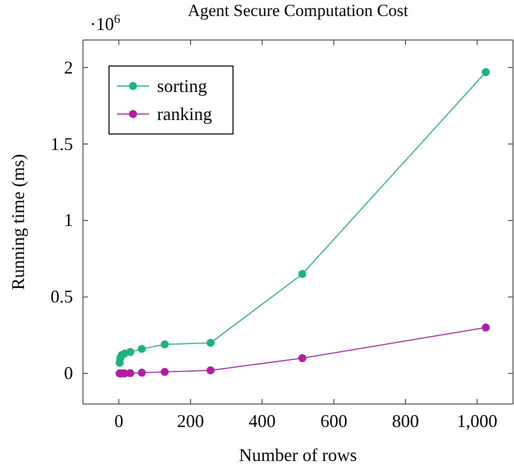  What do you see at coordinates (61, 296) in the screenshot?
I see `y-tick-label: 0.5` at bounding box center [61, 296].